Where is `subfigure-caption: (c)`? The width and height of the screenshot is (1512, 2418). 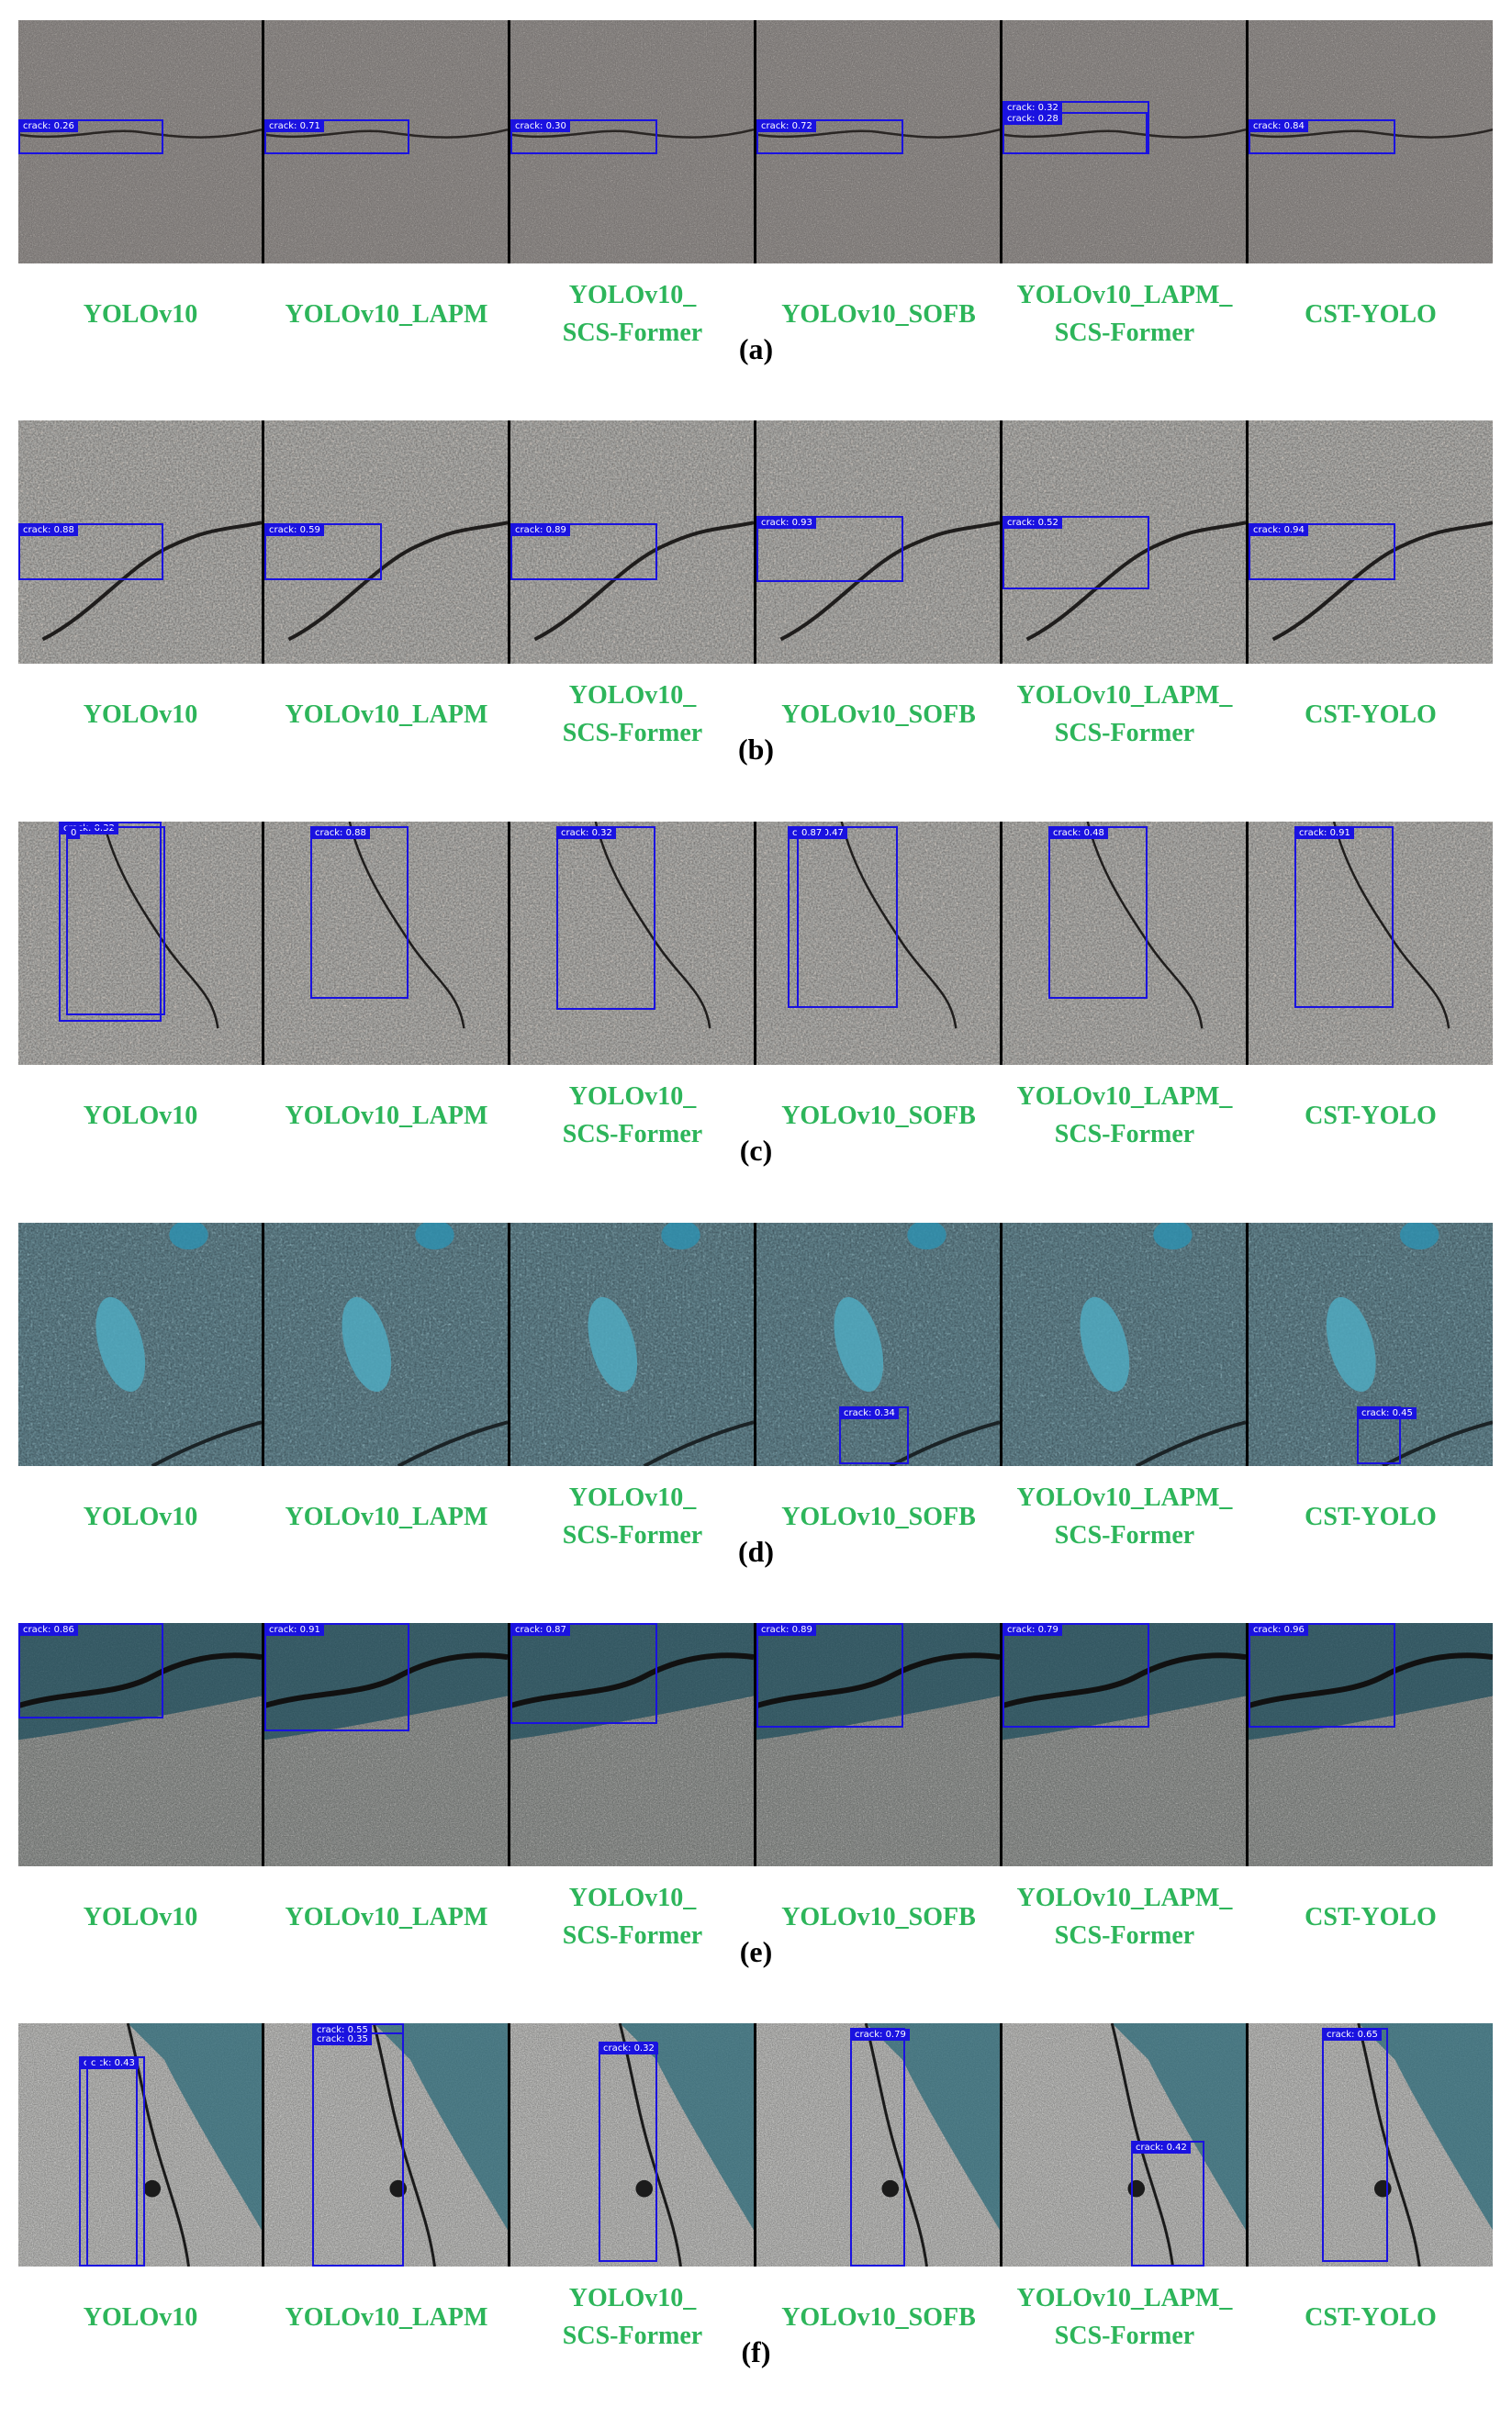
subfigure-caption: (c) is located at coordinates (756, 1150).